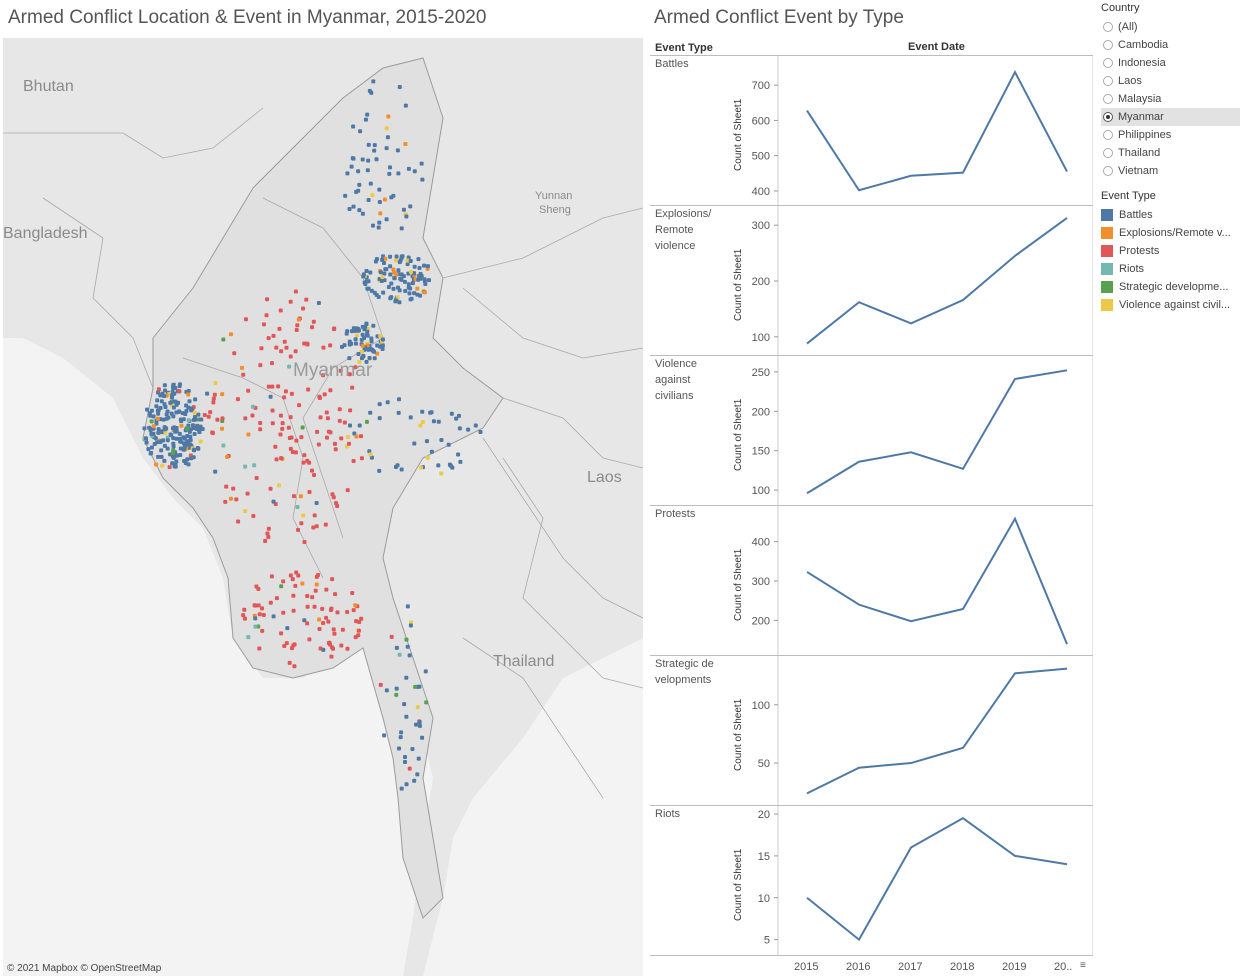 The height and width of the screenshot is (978, 1240). I want to click on country-option: Indonesia, so click(1170, 63).